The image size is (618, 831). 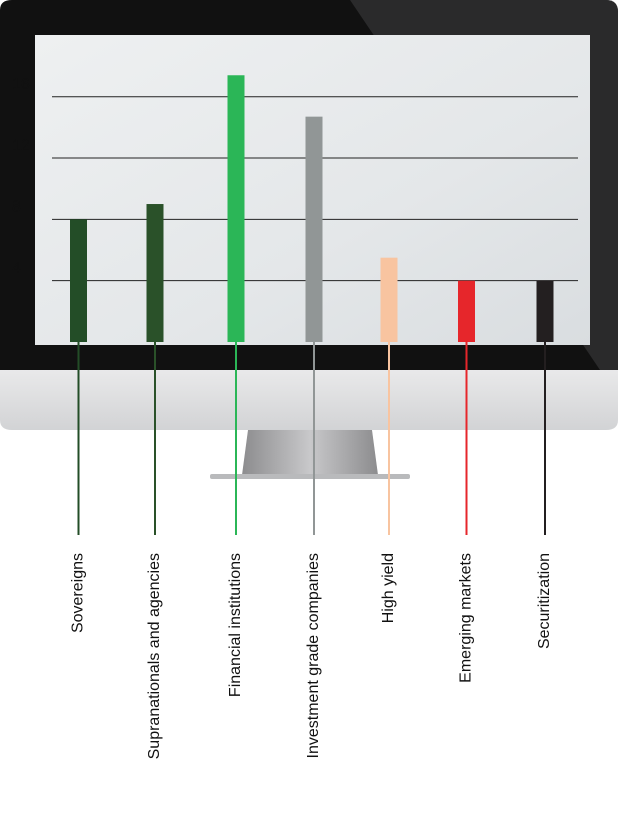 What do you see at coordinates (21, 145) in the screenshot?
I see `y-tick-label: 12` at bounding box center [21, 145].